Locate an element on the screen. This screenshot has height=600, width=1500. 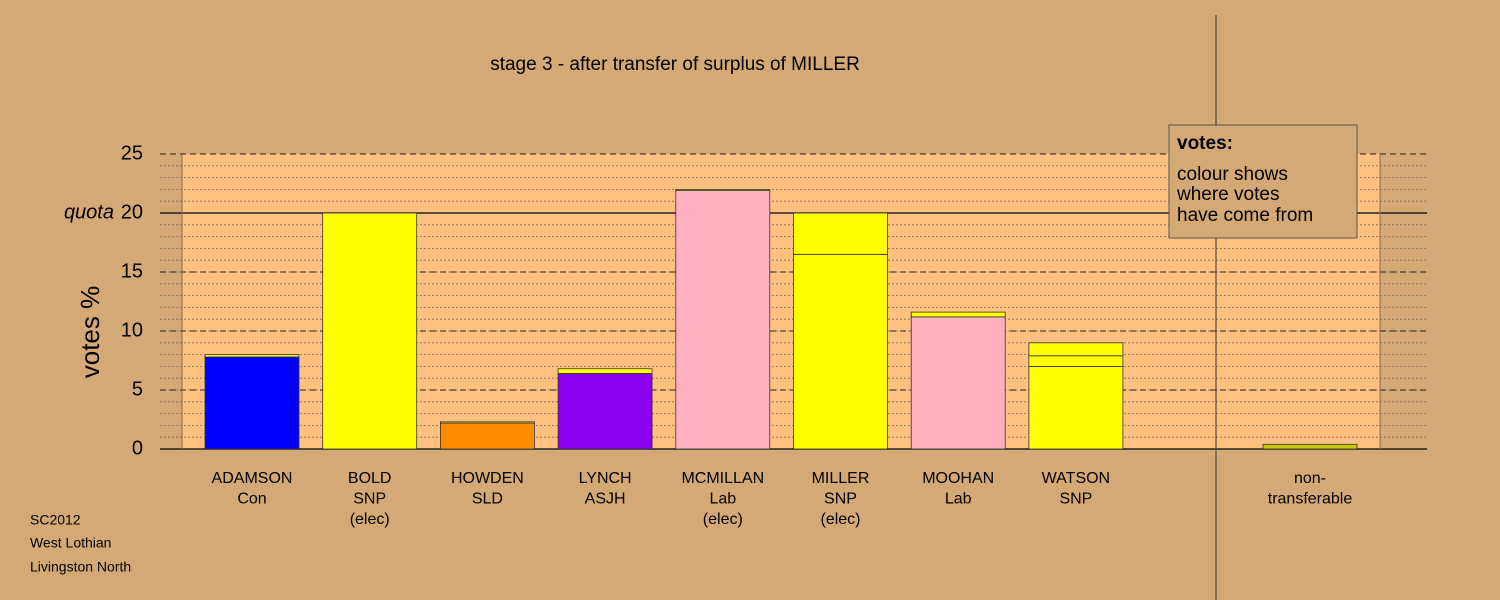
x-tick-label: SLD is located at coordinates (487, 499).